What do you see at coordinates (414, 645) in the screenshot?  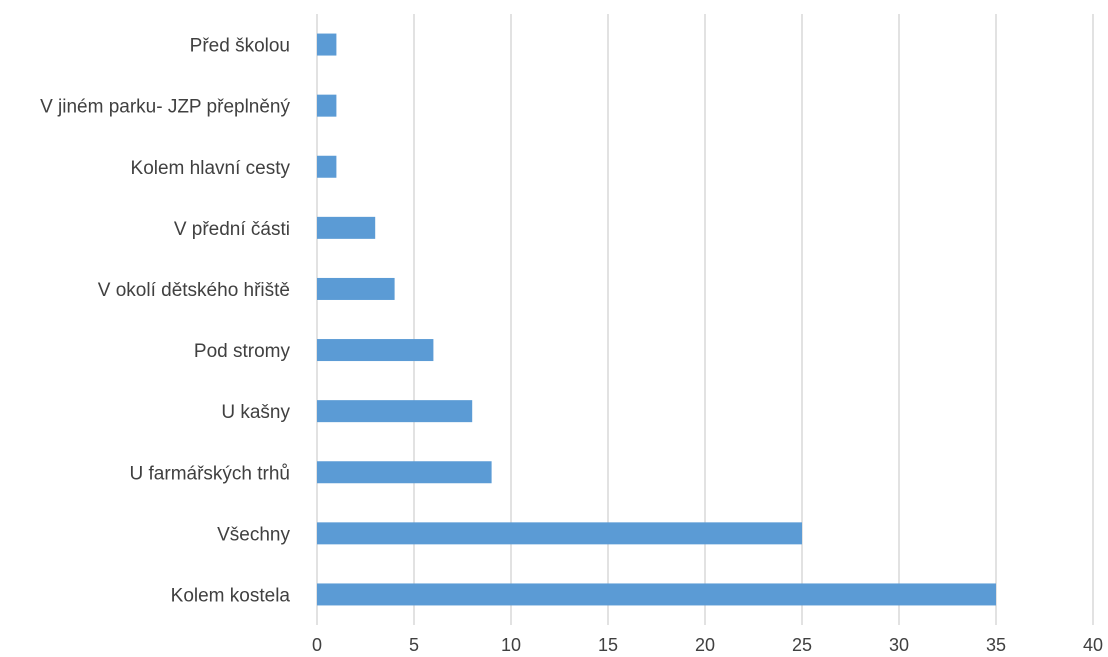 I see `x-tick-label-5: 5` at bounding box center [414, 645].